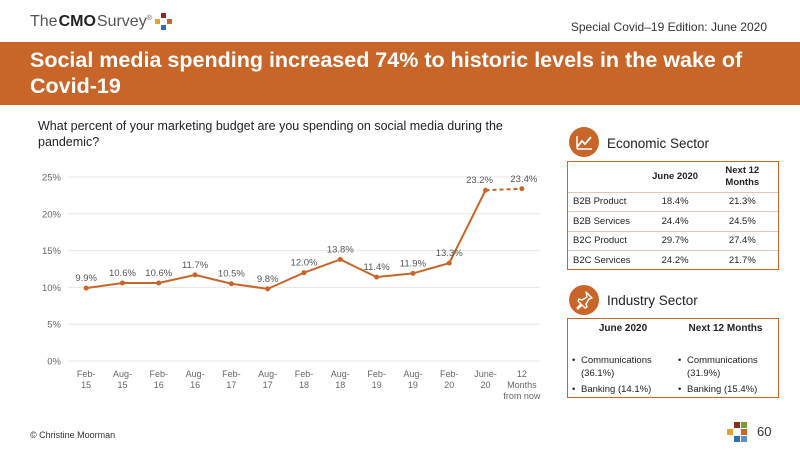 This screenshot has width=800, height=450. Describe the element at coordinates (413, 263) in the screenshot. I see `data-label: 11.9%` at that location.